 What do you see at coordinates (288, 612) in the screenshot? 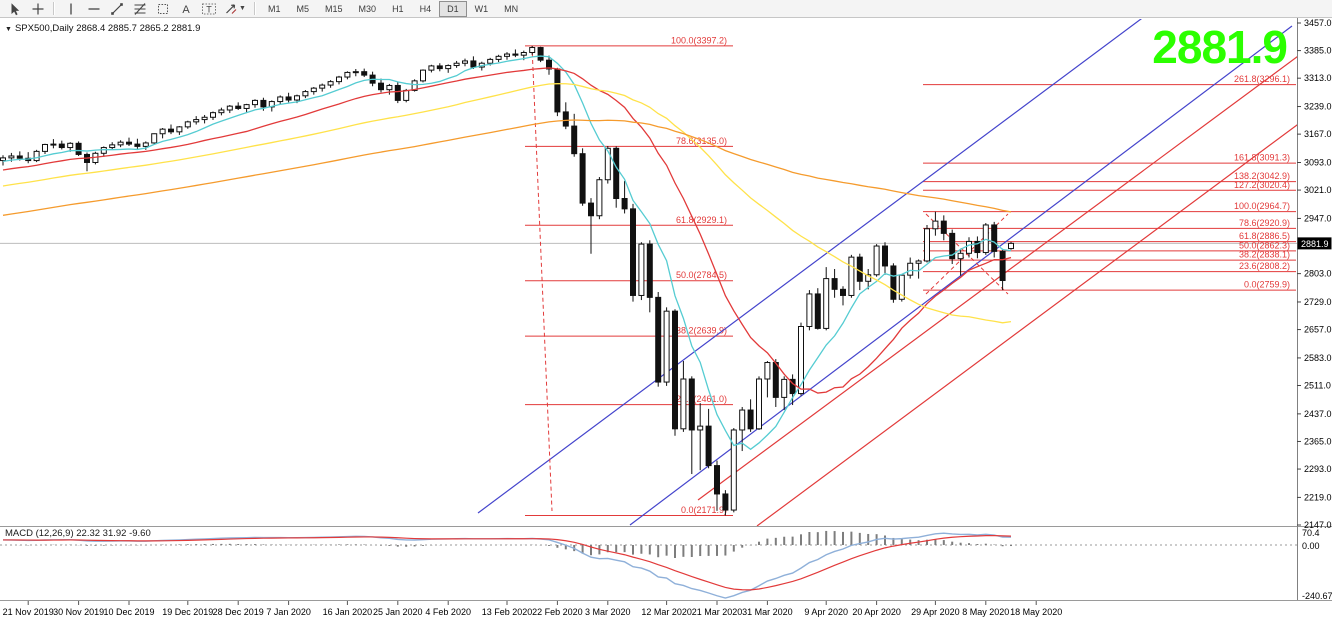
I see `date-label: 7 Jan 2020` at bounding box center [288, 612].